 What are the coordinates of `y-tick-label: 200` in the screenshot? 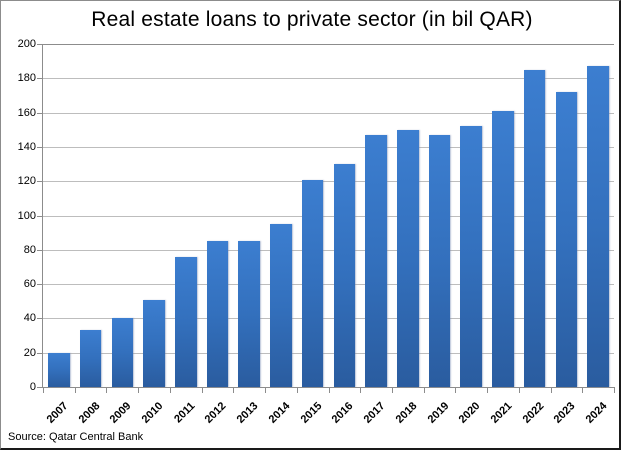 It's located at (26, 44).